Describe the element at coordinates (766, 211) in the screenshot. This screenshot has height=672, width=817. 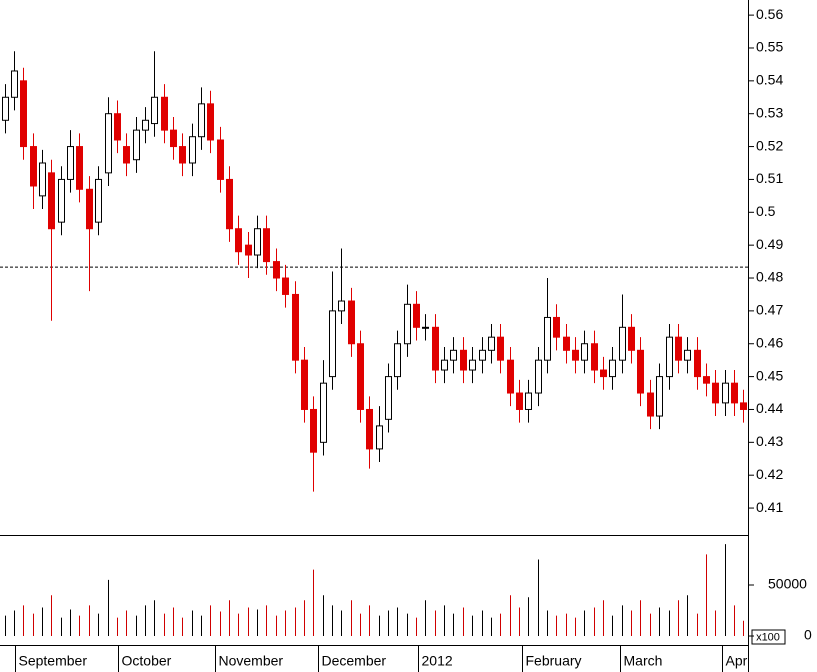
I see `y-tick-label: 0.5` at that location.